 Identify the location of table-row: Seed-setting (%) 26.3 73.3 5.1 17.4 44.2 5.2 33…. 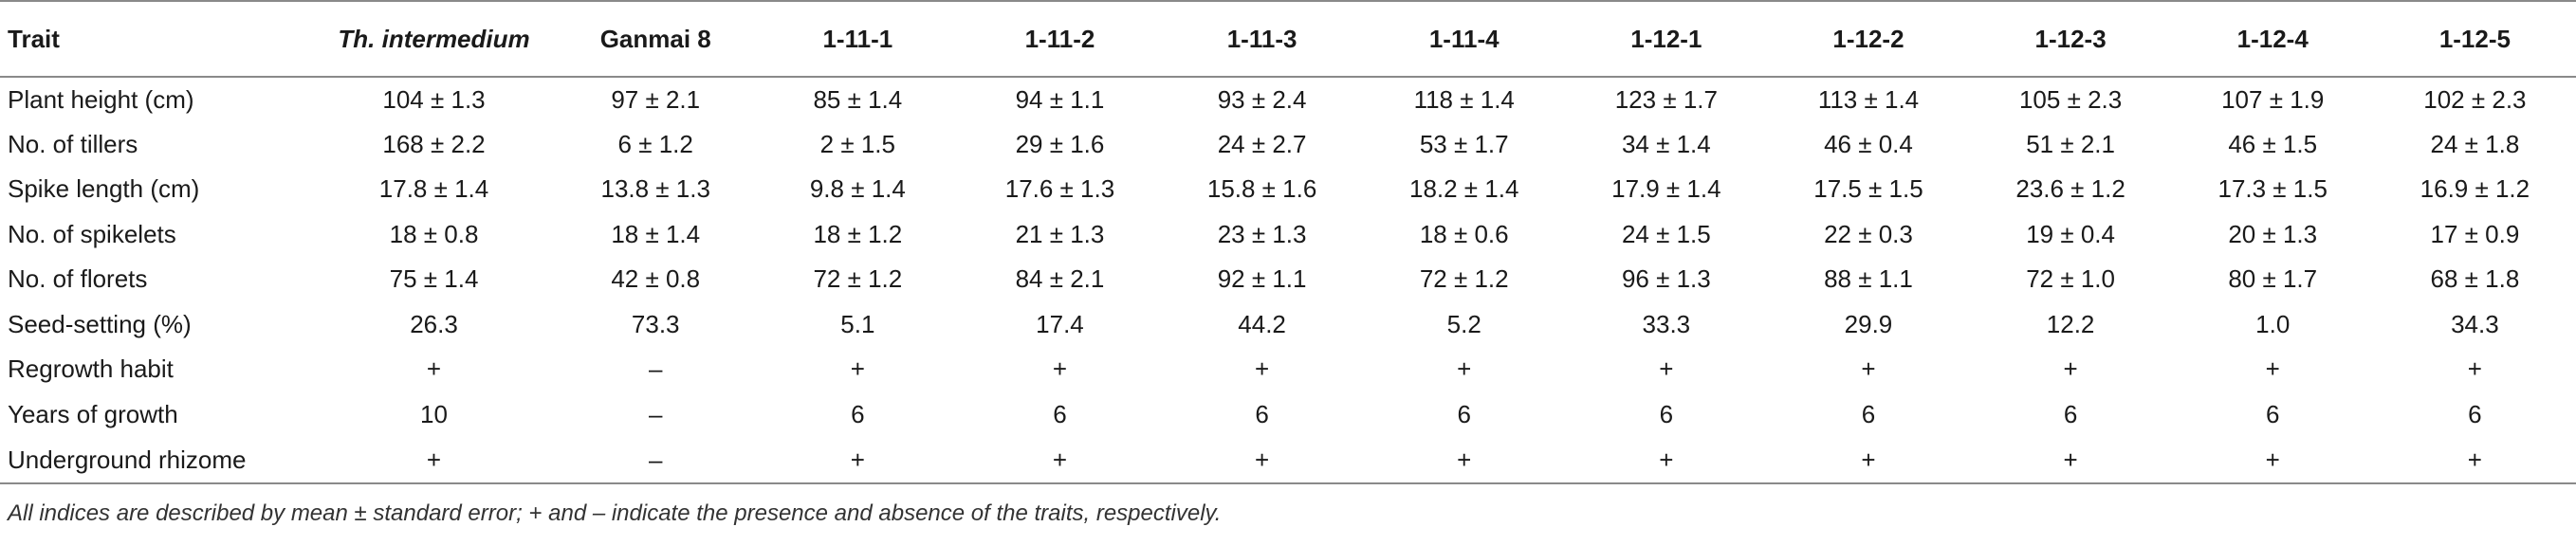
(1288, 325).